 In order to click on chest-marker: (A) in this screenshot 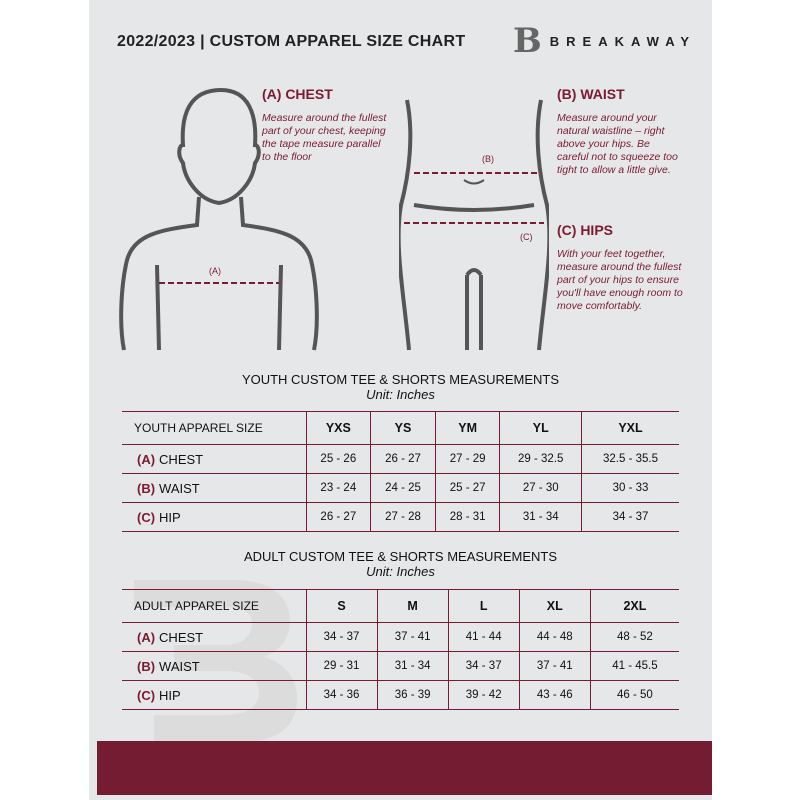, I will do `click(215, 271)`.